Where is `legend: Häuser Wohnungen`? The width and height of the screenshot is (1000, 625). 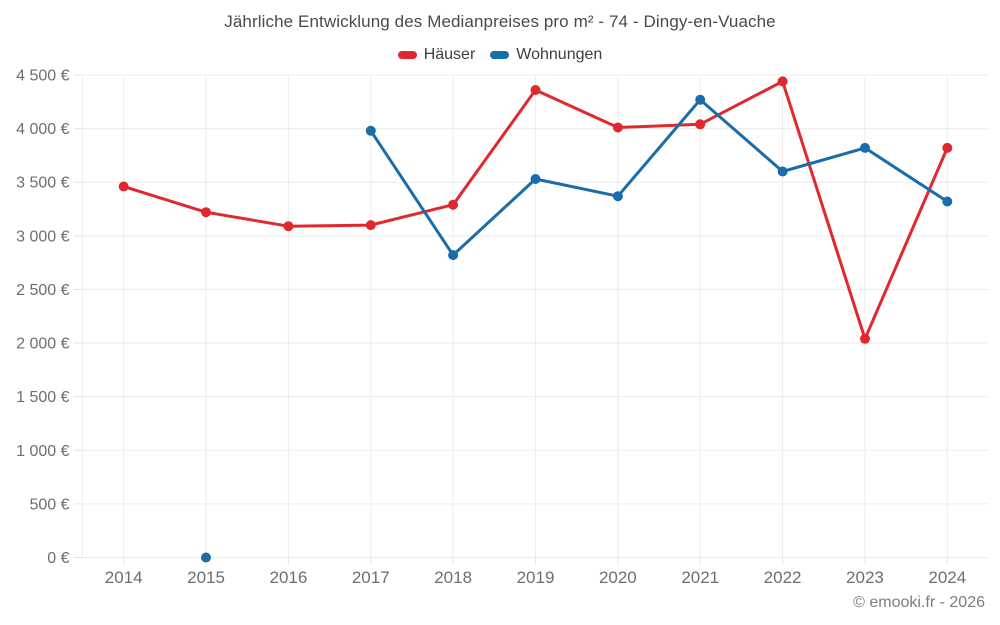
legend: Häuser Wohnungen is located at coordinates (500, 55).